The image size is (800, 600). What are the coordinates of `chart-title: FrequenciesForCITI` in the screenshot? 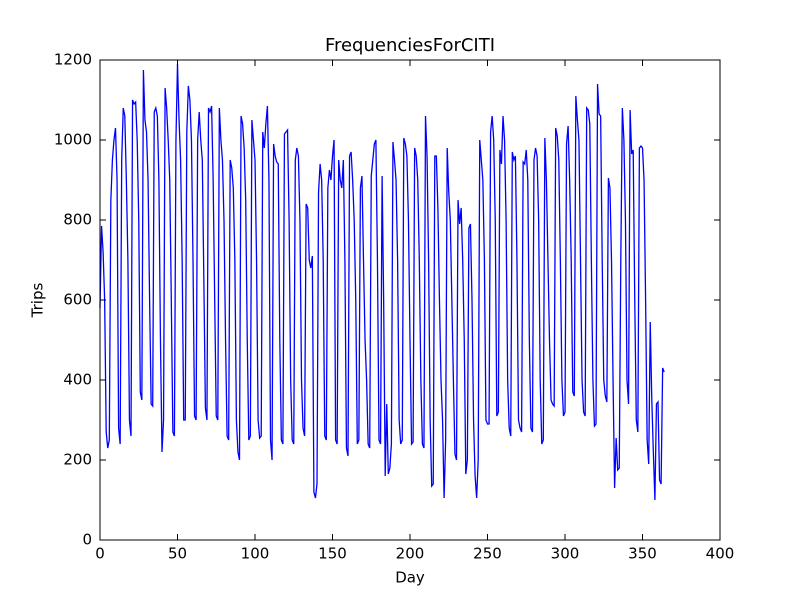 It's located at (410, 45).